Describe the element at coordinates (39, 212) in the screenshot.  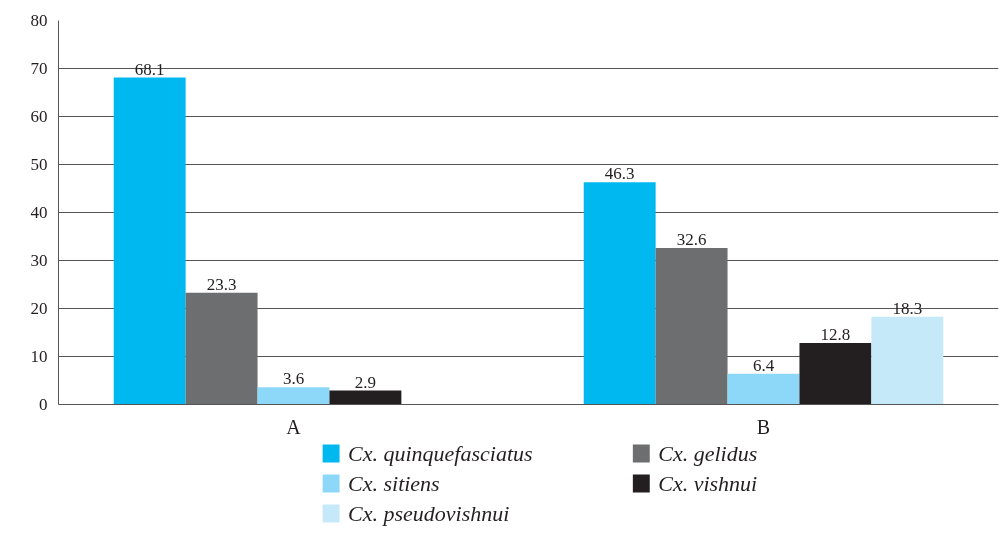
I see `y-tick-label: 40` at that location.